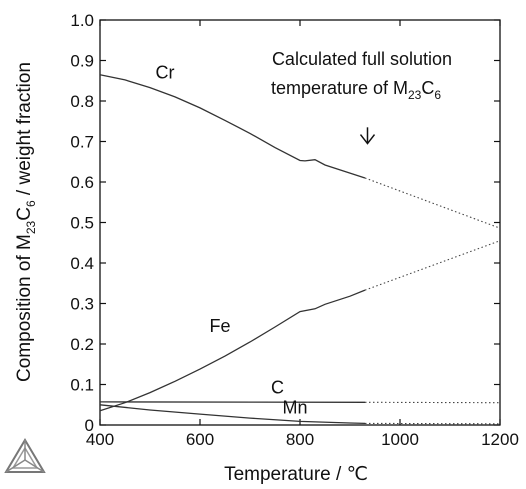 The height and width of the screenshot is (489, 526). I want to click on series-label-c: C, so click(277, 387).